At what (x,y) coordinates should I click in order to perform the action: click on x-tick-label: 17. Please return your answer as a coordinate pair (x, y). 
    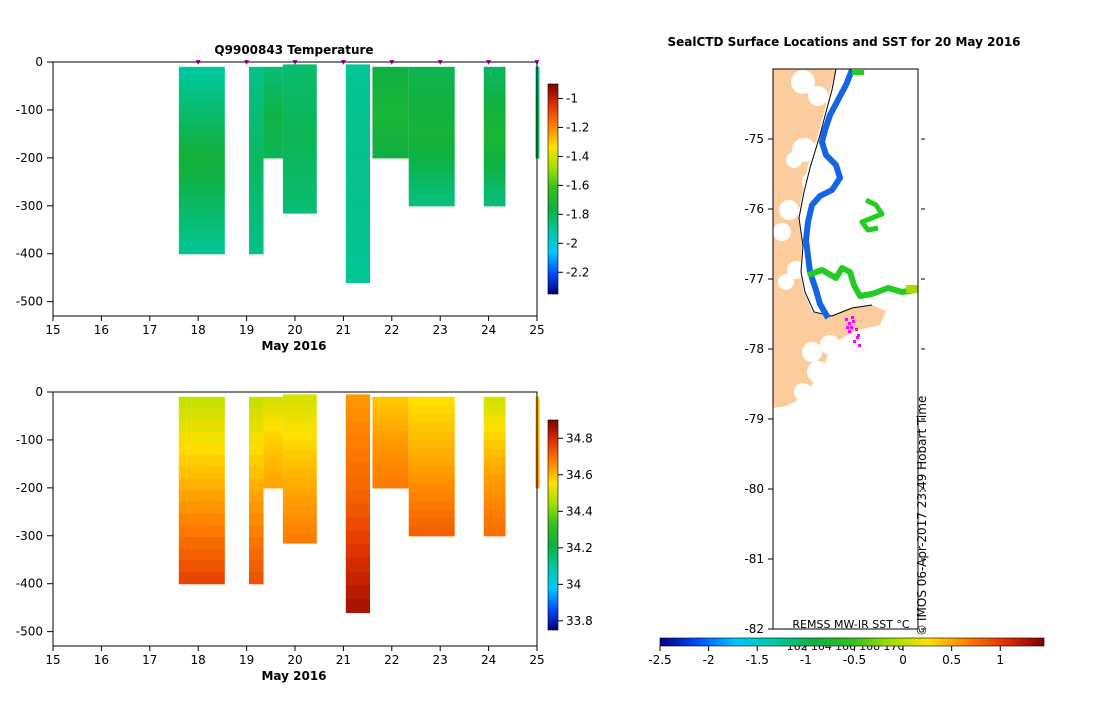
    Looking at the image, I should click on (149, 330).